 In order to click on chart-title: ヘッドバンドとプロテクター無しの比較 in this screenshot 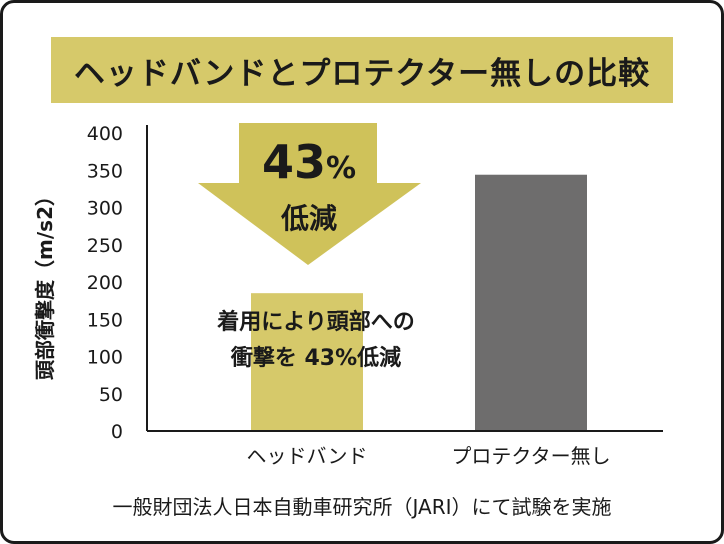, I will do `click(362, 73)`.